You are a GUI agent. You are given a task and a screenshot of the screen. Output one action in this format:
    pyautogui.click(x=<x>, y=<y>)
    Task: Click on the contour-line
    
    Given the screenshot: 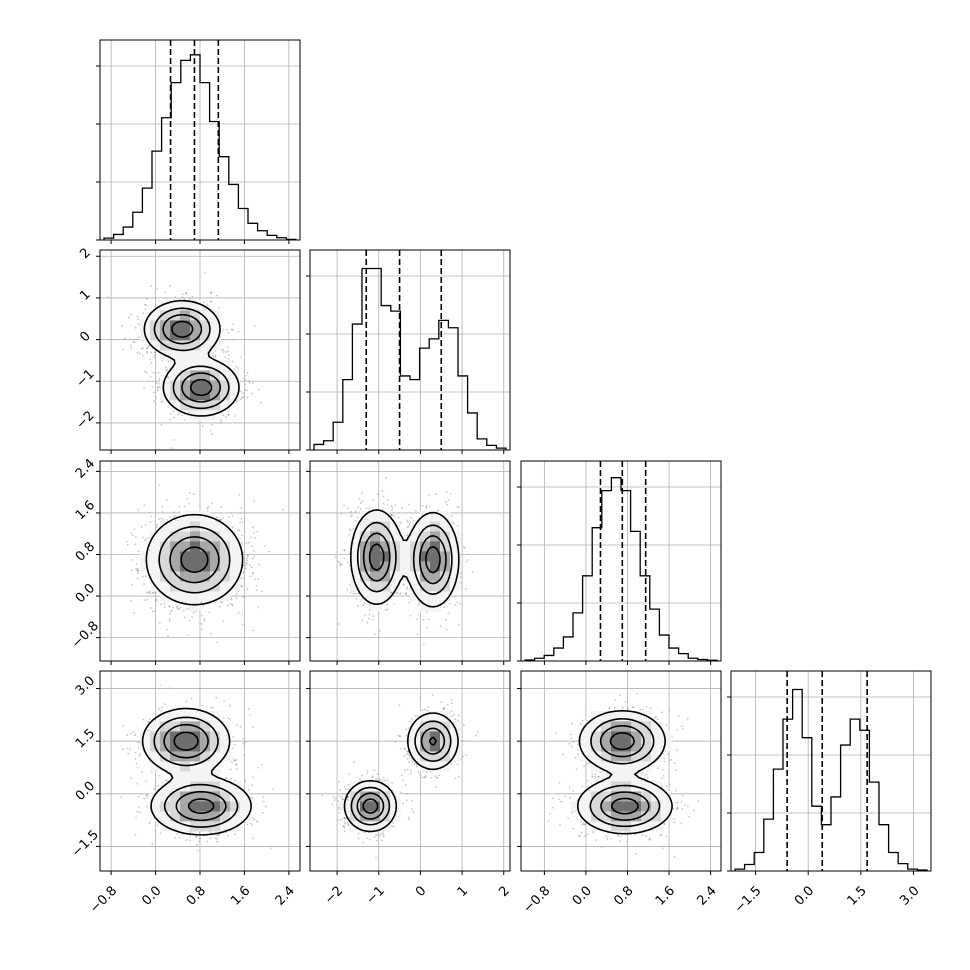 What is the action you would take?
    pyautogui.click(x=191, y=358)
    